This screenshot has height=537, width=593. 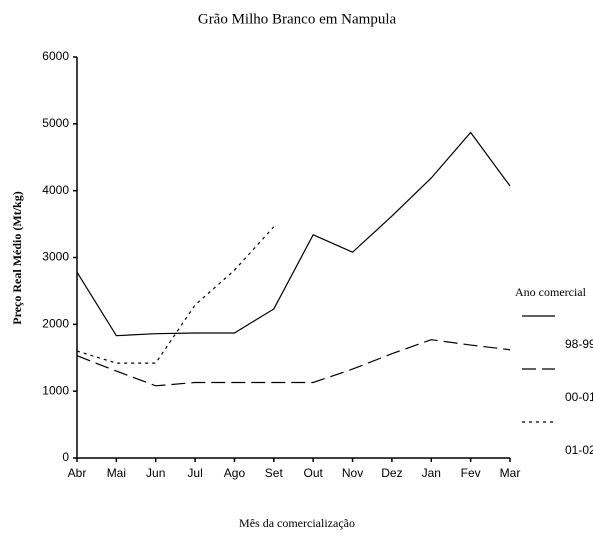 I want to click on y-tick-label: 3000, so click(x=55, y=257).